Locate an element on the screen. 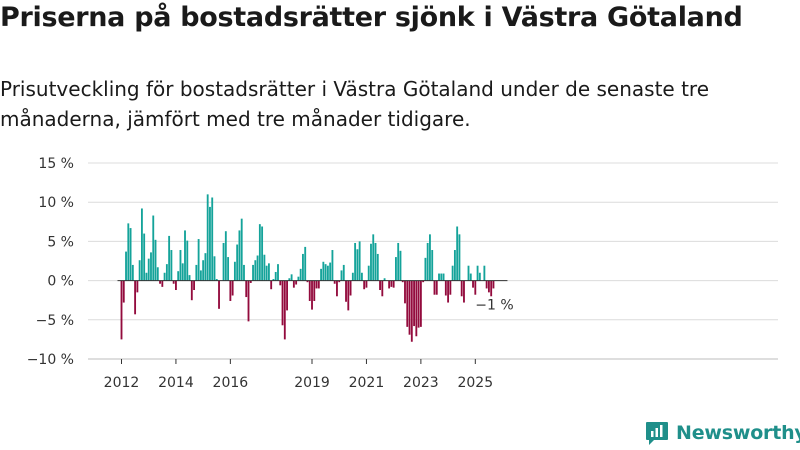 The image size is (800, 450). annotations: −1 % is located at coordinates (494, 305).